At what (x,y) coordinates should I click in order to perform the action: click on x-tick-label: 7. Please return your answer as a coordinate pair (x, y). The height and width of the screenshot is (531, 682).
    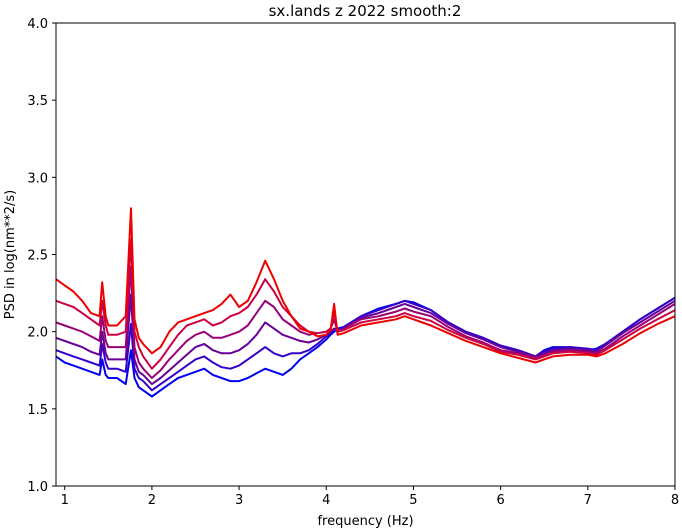
    Looking at the image, I should click on (588, 500).